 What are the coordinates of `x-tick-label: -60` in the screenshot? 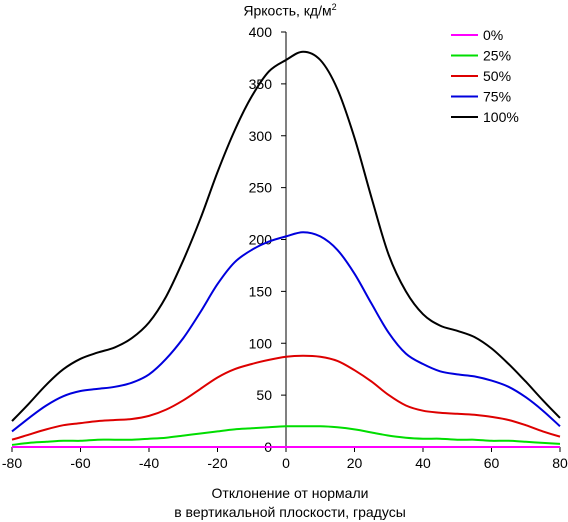 It's located at (80, 463).